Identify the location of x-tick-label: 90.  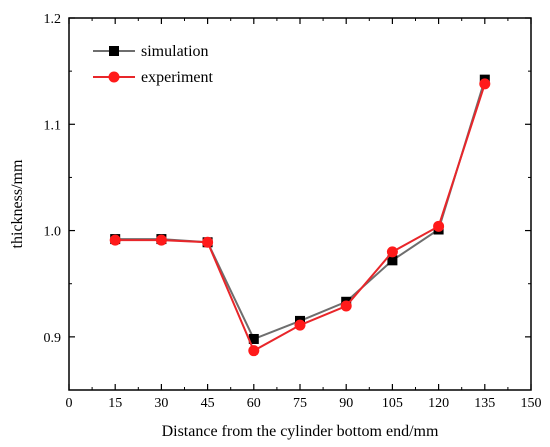
(346, 403).